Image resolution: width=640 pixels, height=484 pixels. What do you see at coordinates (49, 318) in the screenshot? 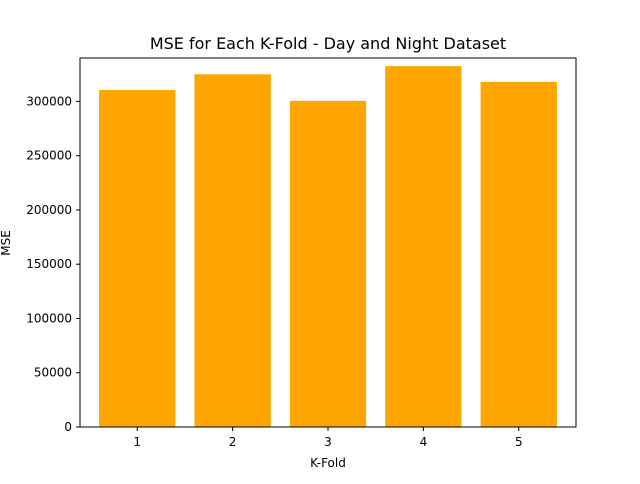
I see `y-tick-label: 100000` at bounding box center [49, 318].